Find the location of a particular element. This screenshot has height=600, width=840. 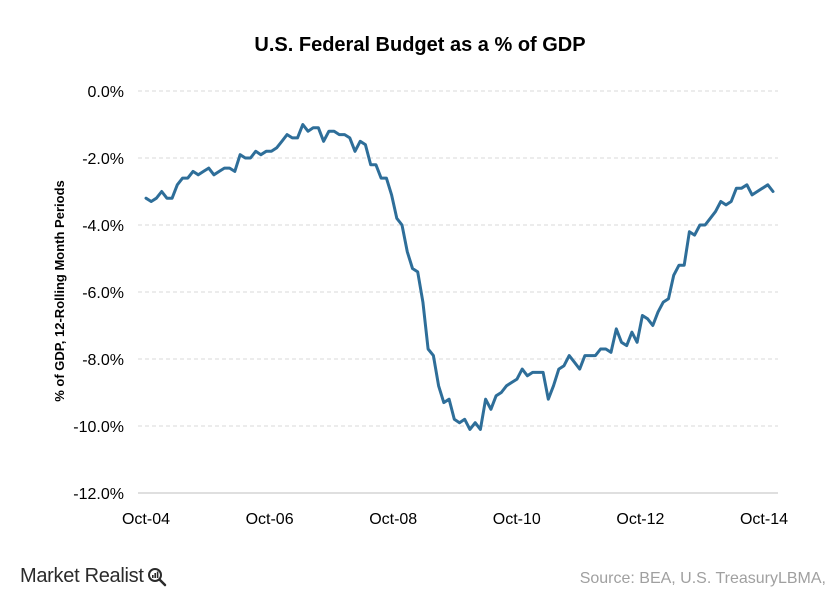

x-tick-label: Oct-08 is located at coordinates (393, 519).